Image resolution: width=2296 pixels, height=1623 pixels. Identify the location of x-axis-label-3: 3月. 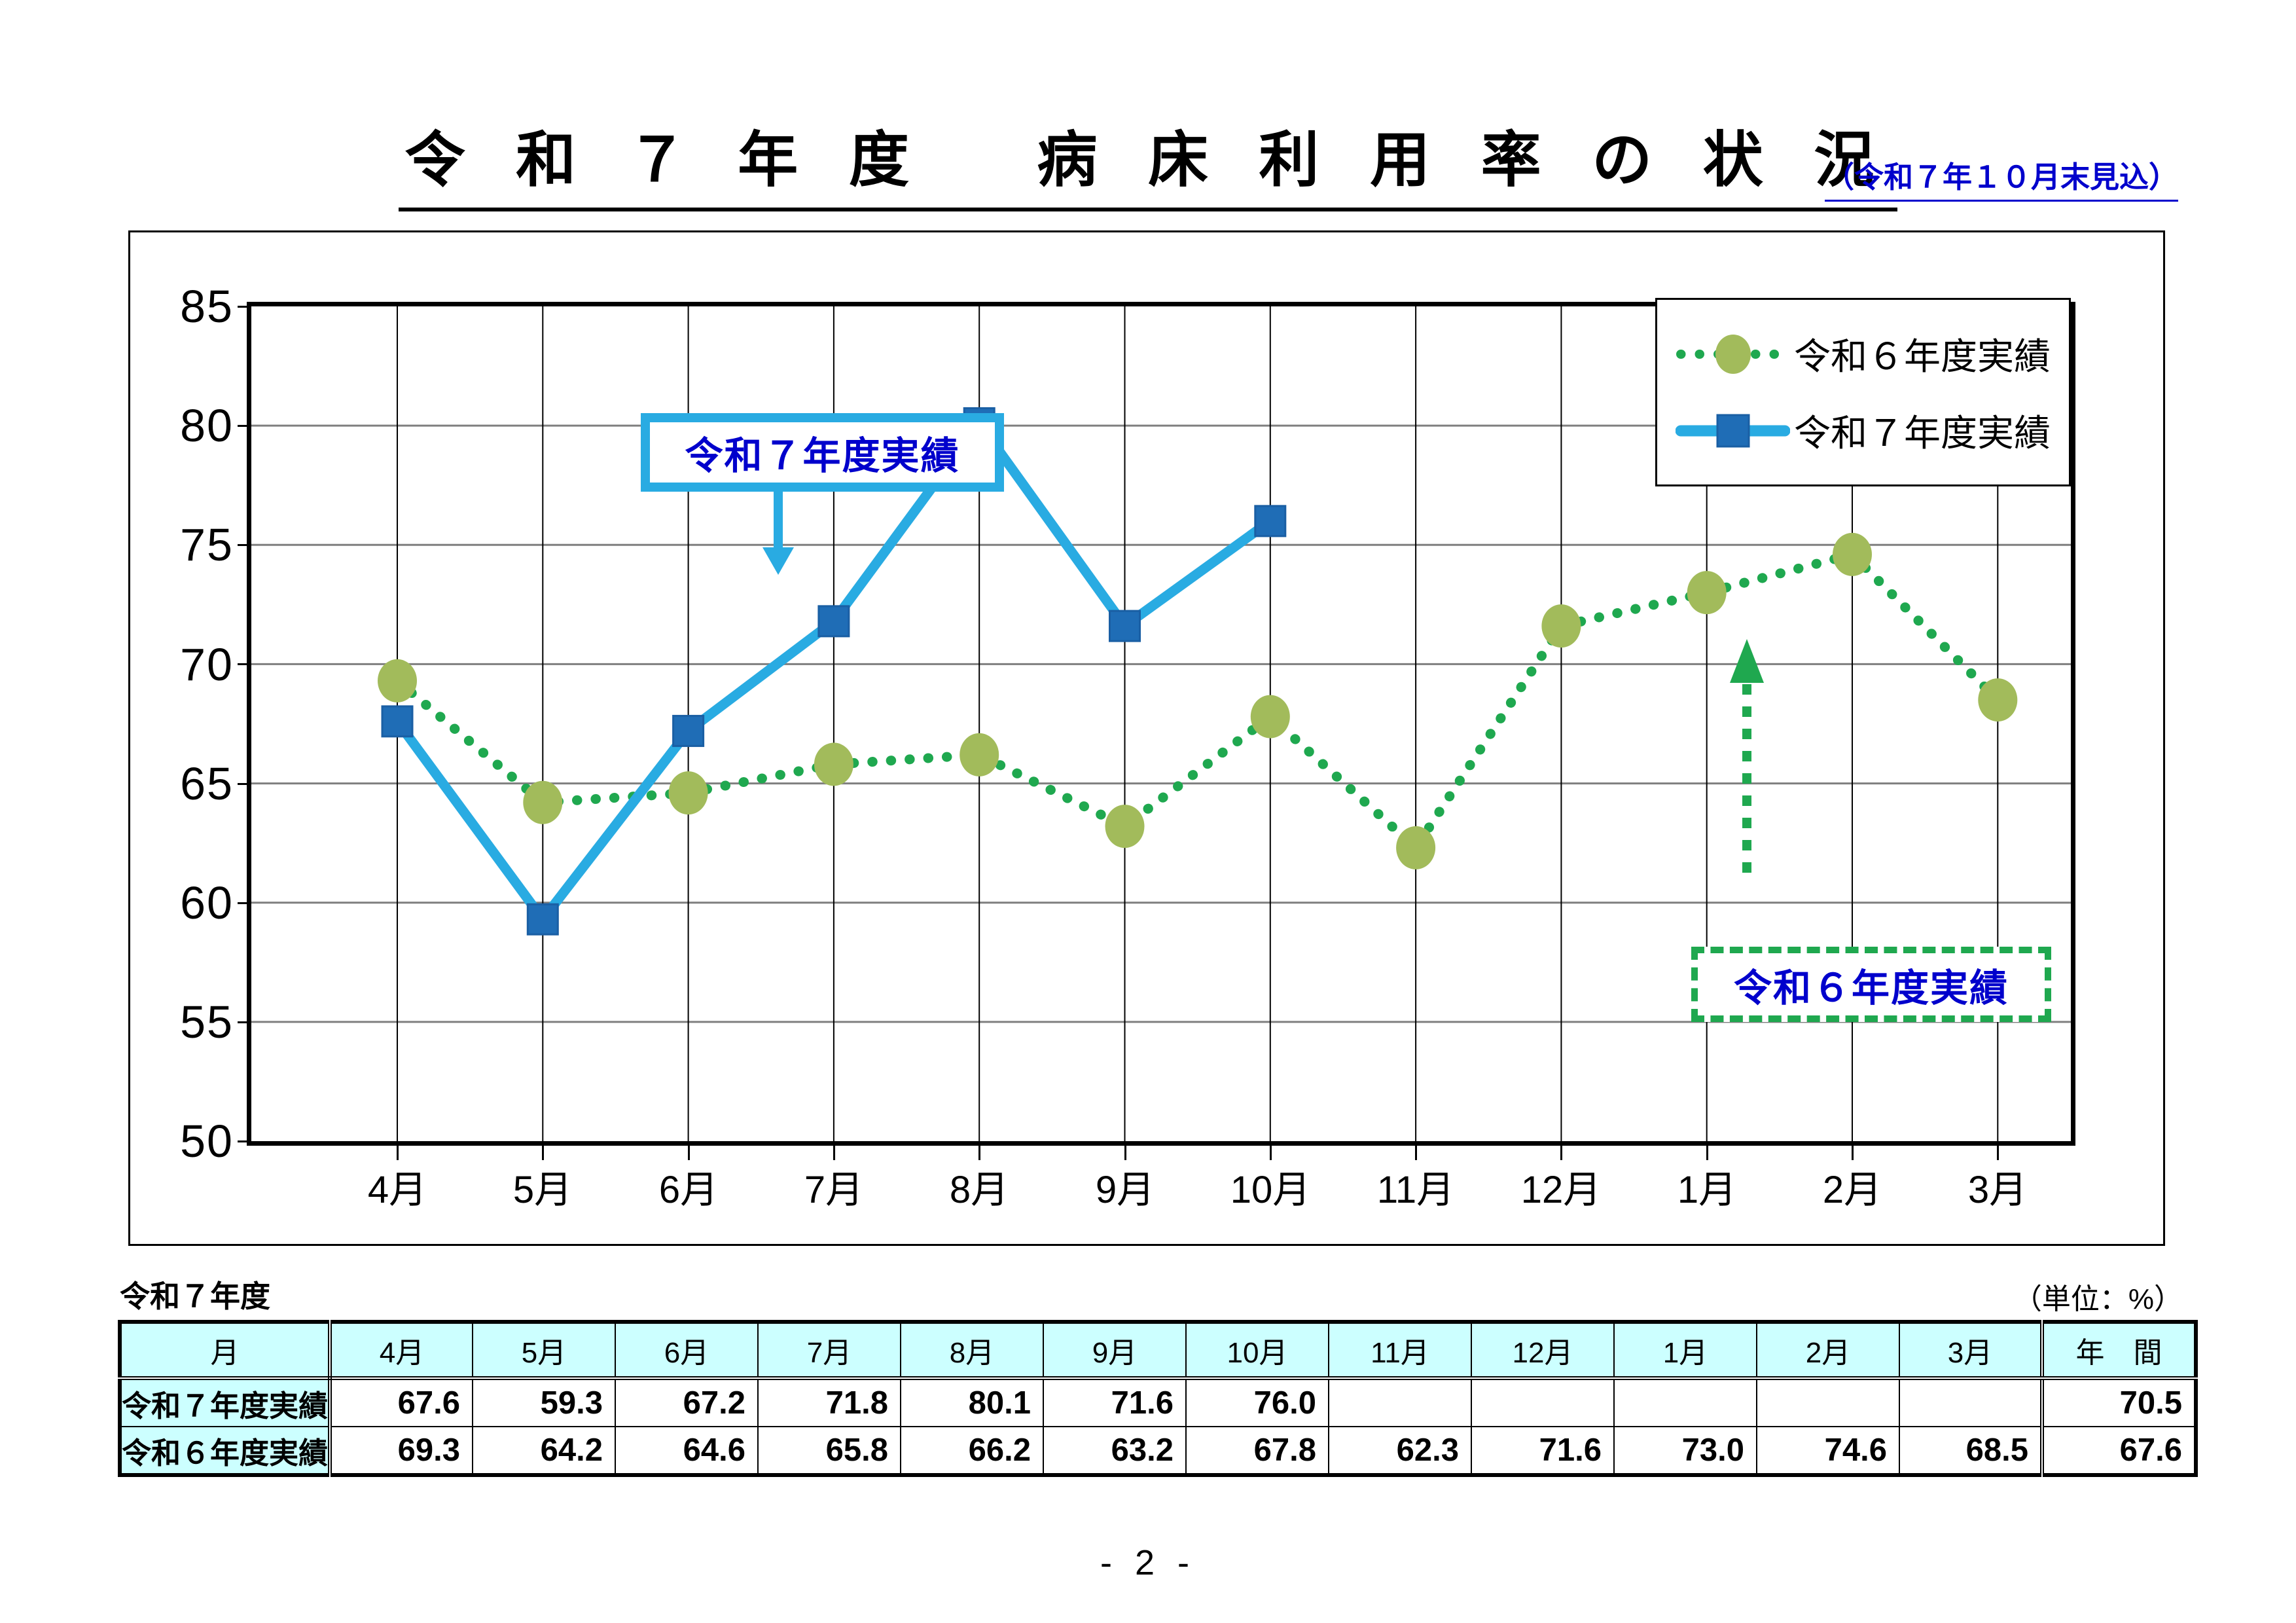
(1997, 1190).